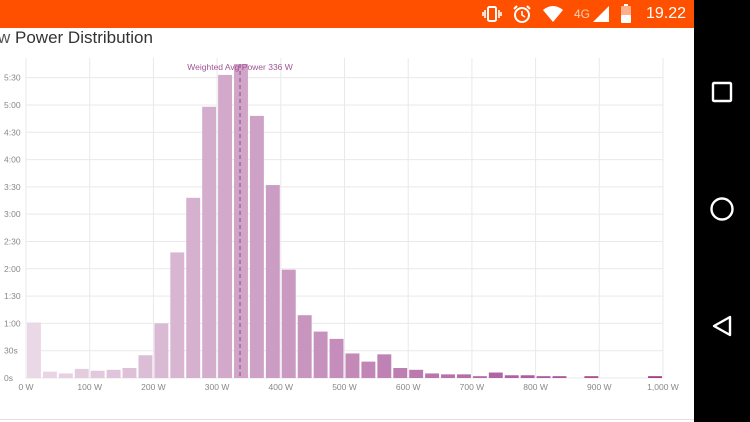  I want to click on back-triangle-icon, so click(722, 328).